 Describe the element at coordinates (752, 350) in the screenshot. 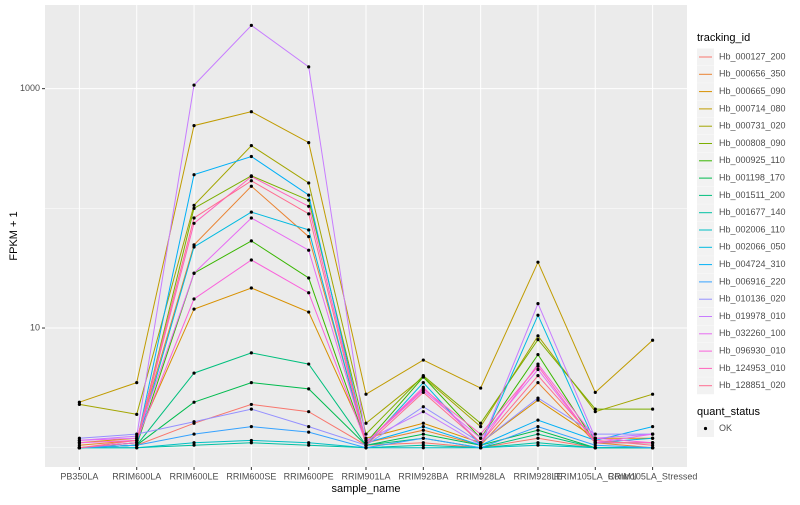

I see `legend-label: Hb_096930_010` at that location.